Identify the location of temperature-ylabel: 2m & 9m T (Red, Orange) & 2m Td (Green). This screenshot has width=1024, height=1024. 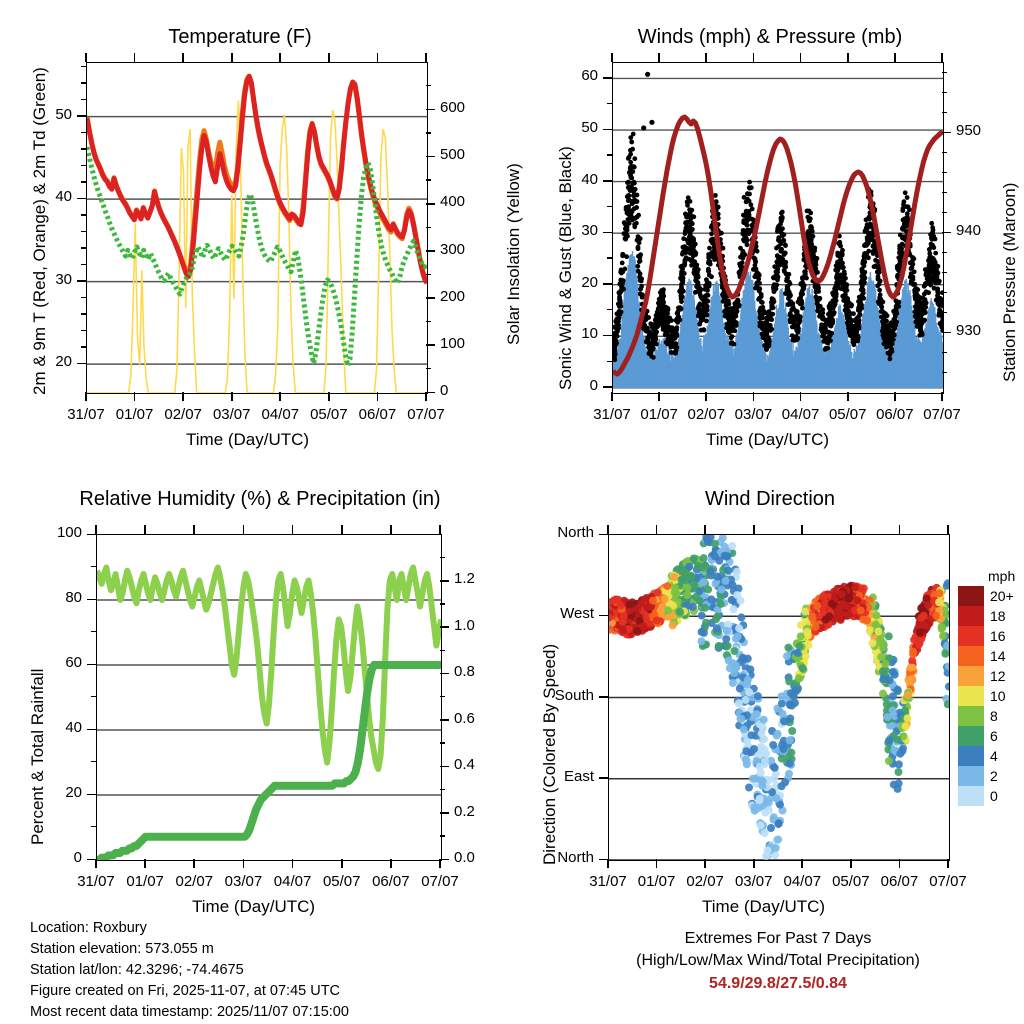
(39, 231).